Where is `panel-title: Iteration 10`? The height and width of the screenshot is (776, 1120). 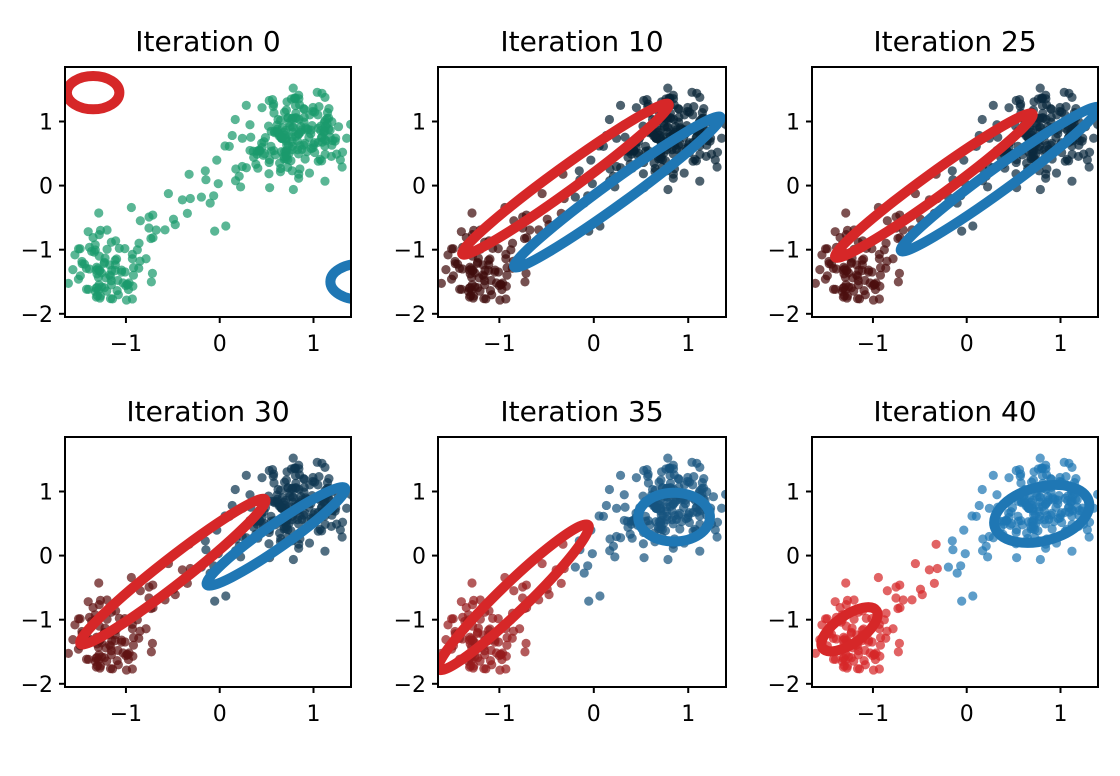 panel-title: Iteration 10 is located at coordinates (581, 41).